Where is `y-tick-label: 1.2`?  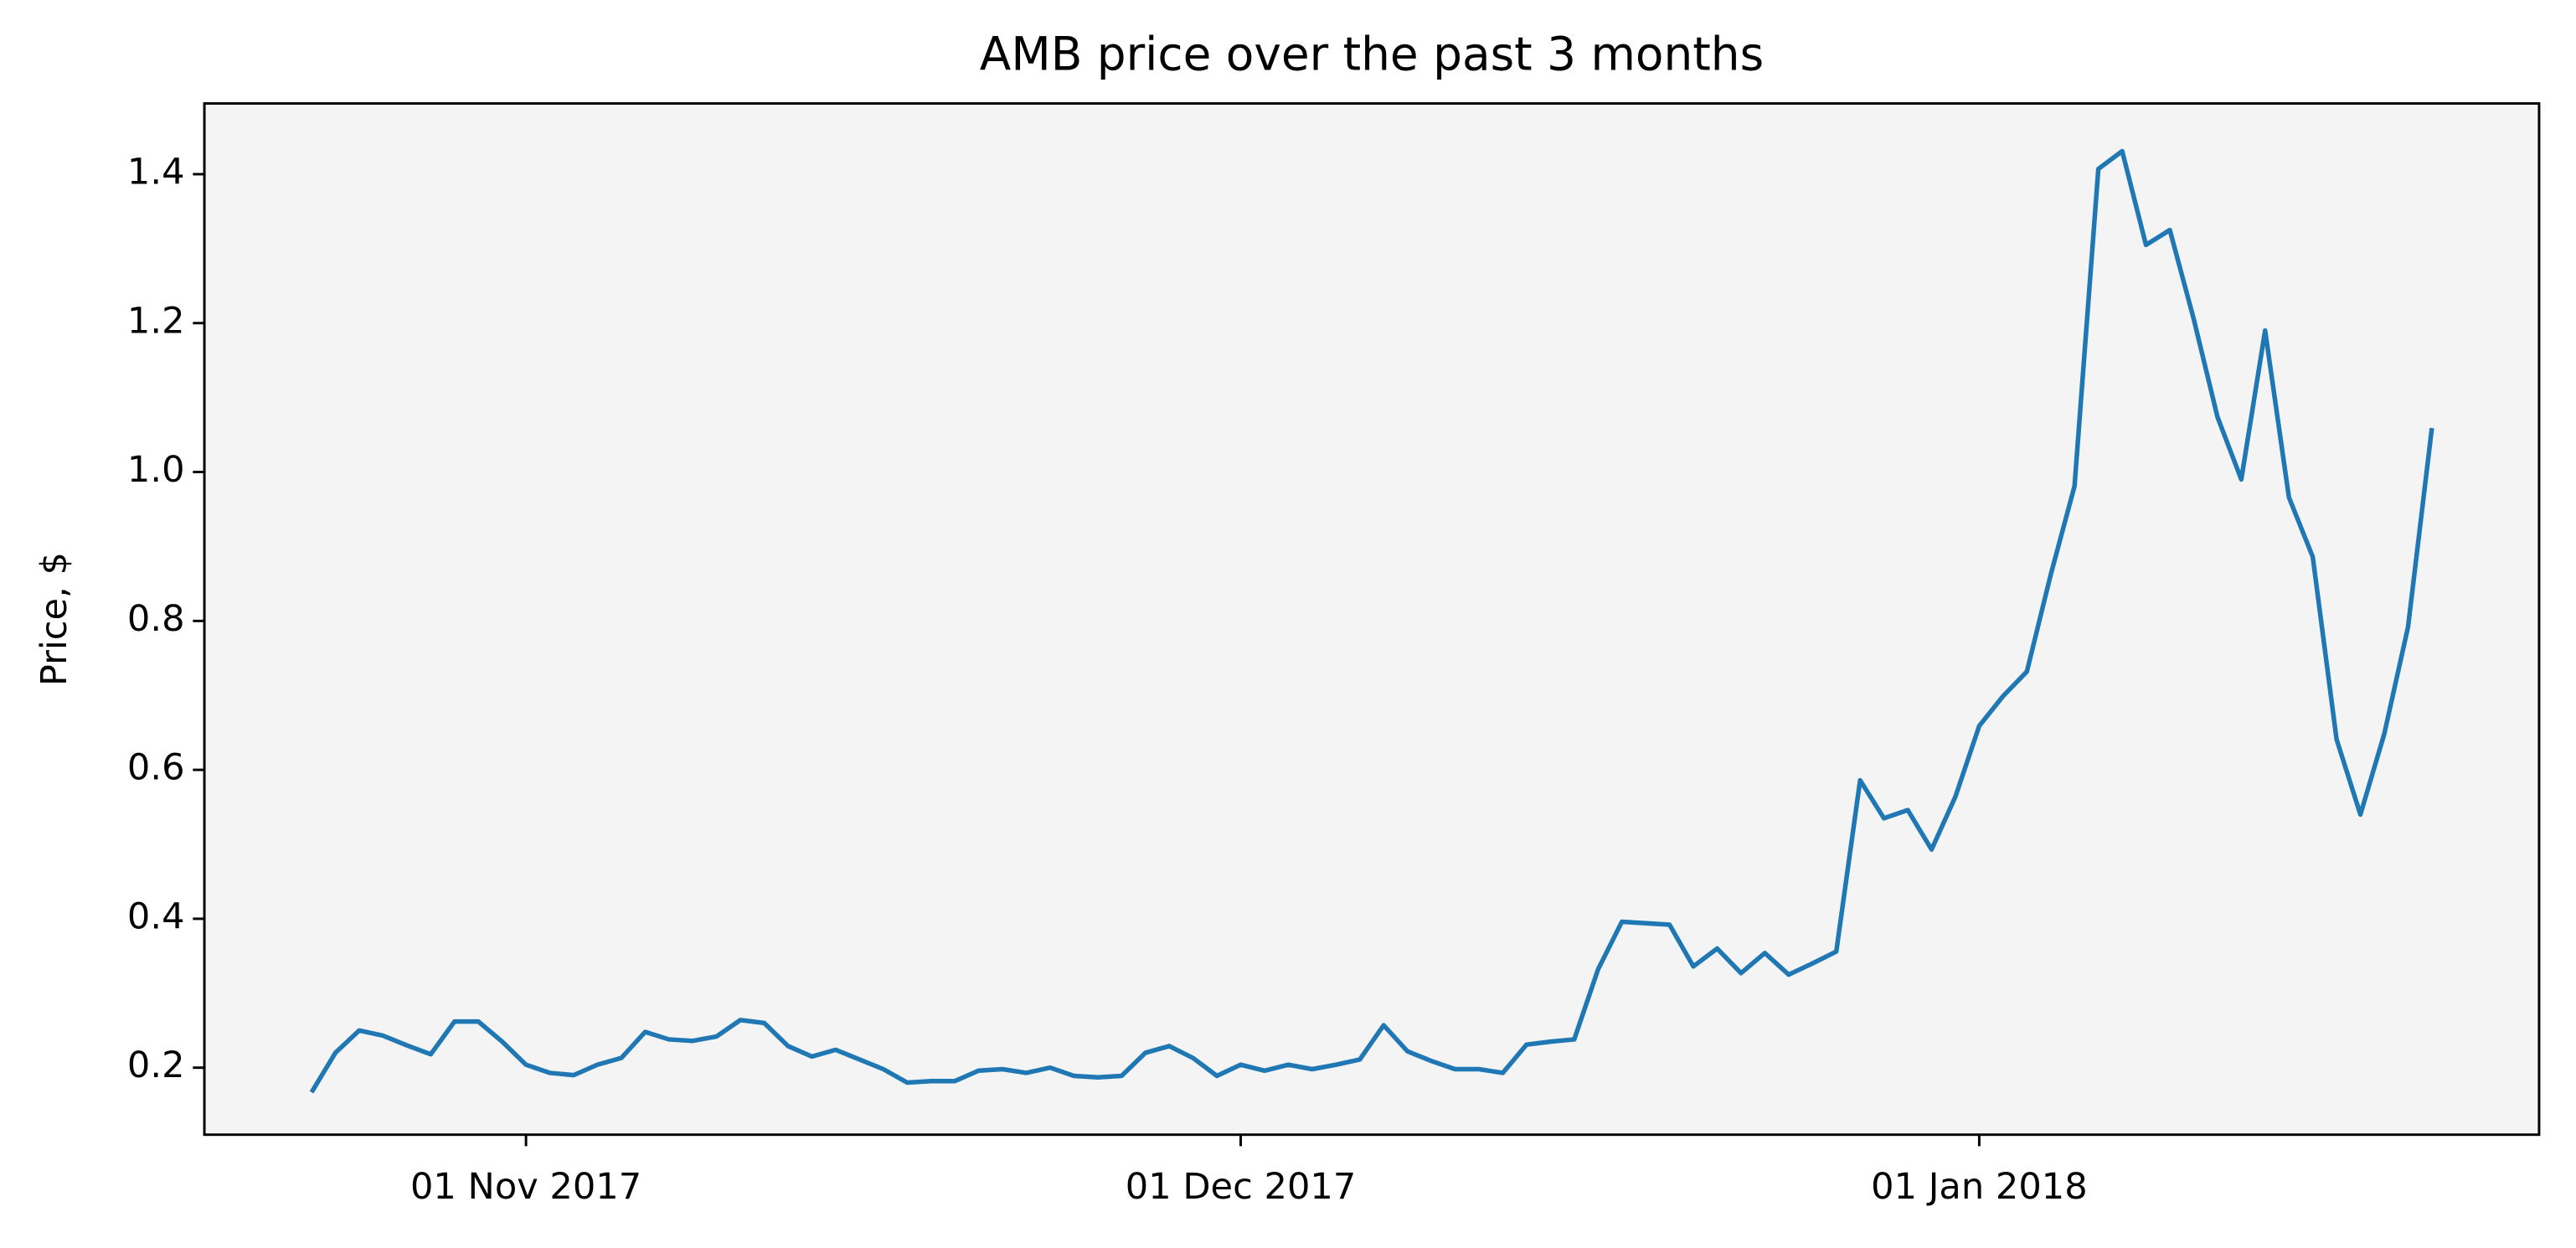 y-tick-label: 1.2 is located at coordinates (156, 321).